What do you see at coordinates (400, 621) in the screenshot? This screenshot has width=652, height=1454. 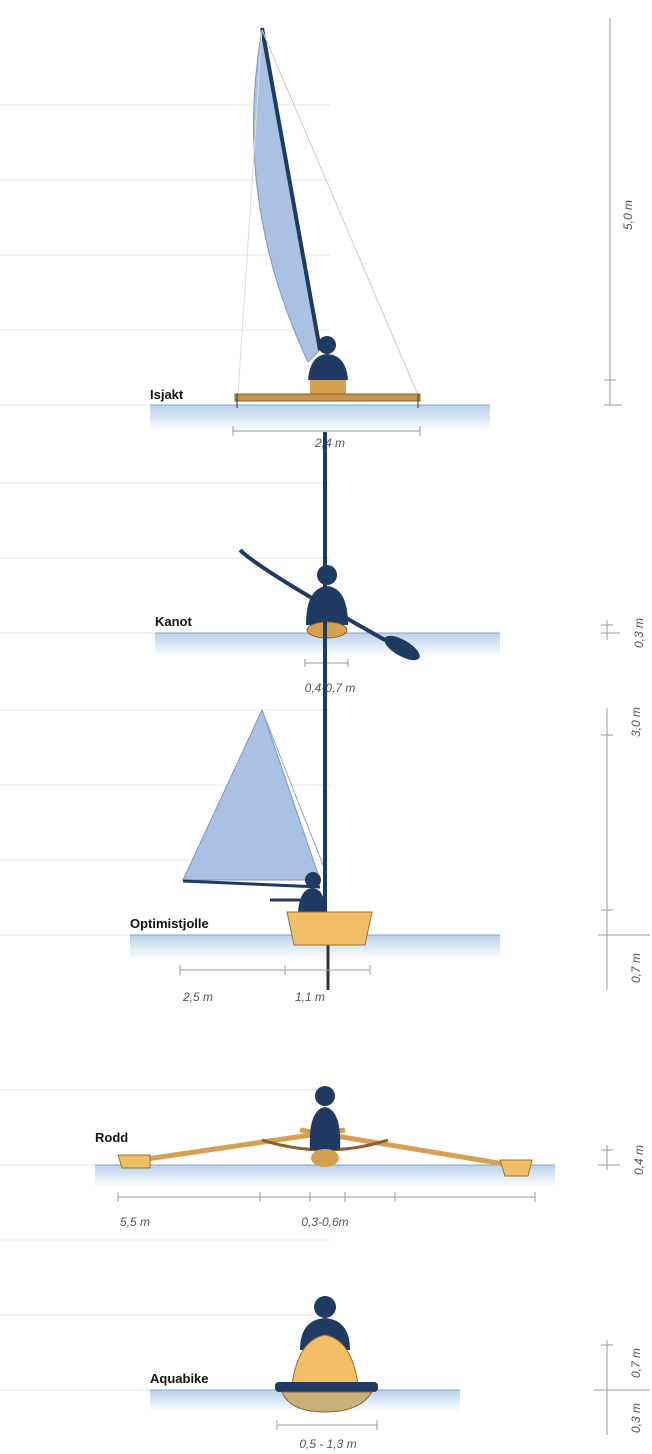 I see `kanot: Kanot 0,4-0,7 m 0,3 m` at bounding box center [400, 621].